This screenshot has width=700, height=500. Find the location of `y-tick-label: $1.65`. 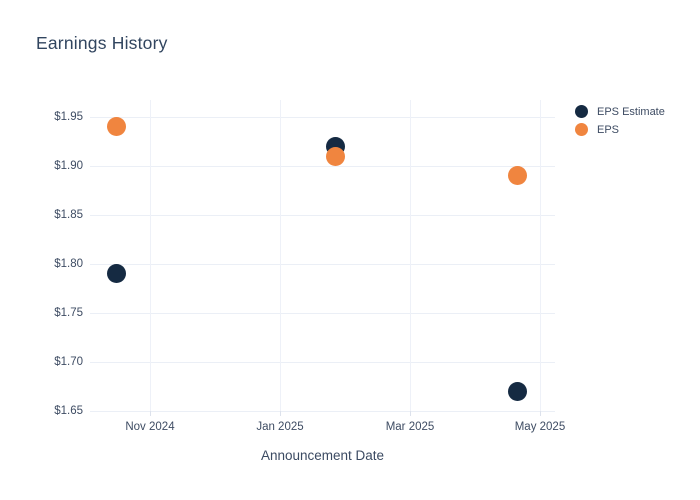

y-tick-label: $1.65 is located at coordinates (68, 411).